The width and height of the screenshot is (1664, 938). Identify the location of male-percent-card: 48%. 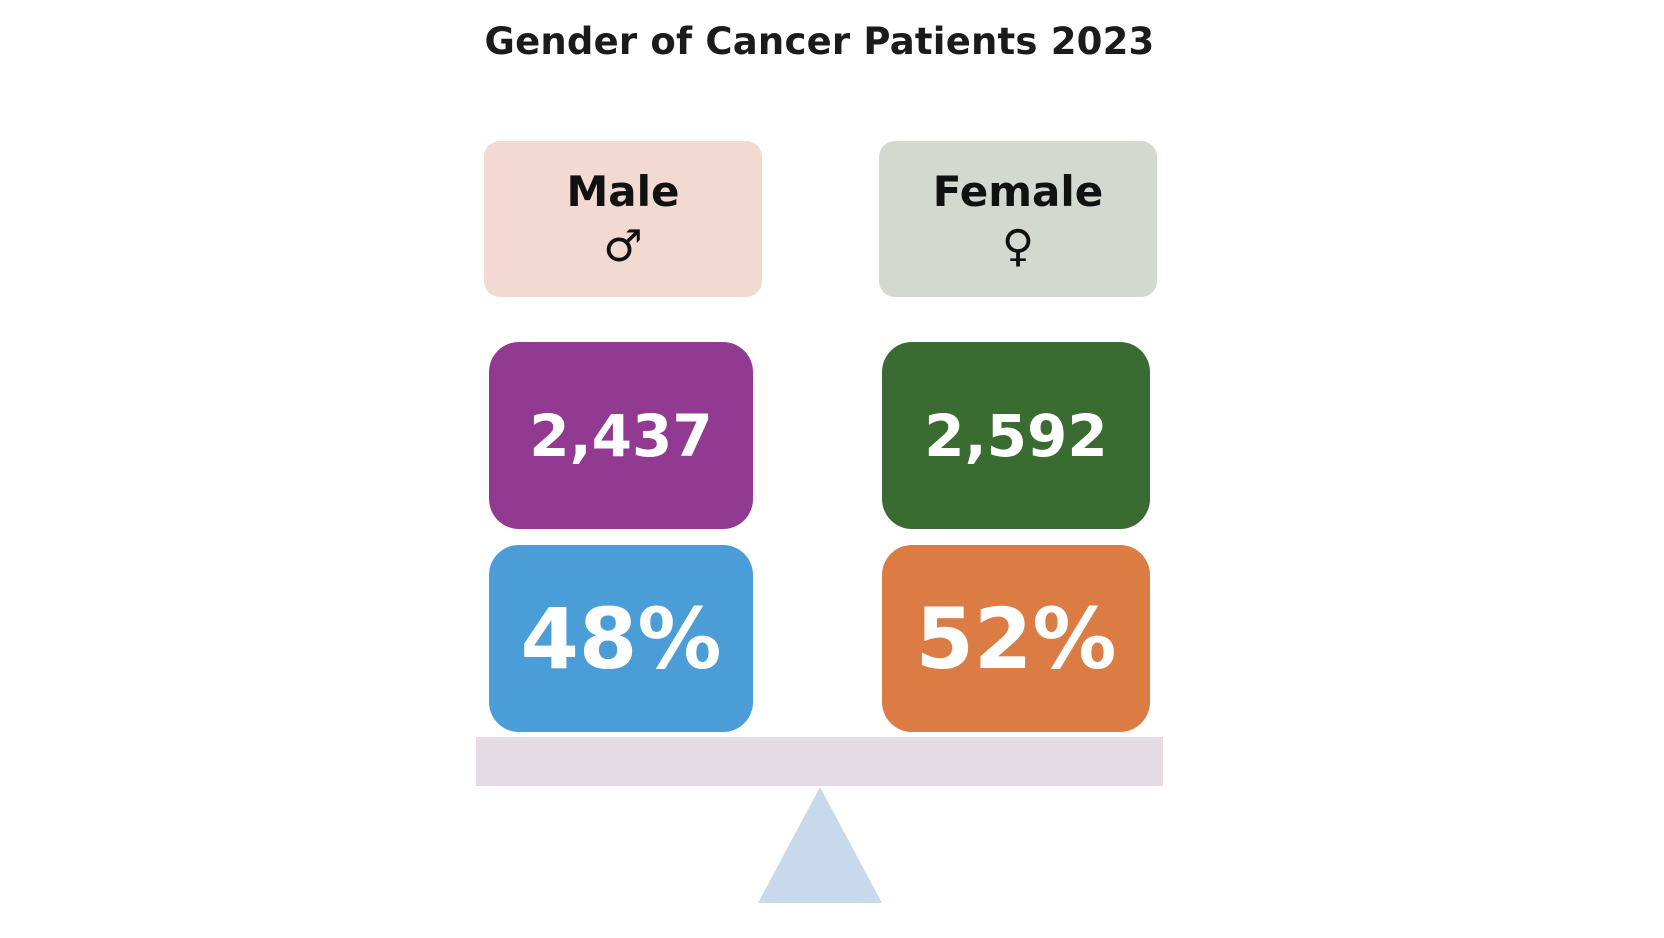
(621, 638).